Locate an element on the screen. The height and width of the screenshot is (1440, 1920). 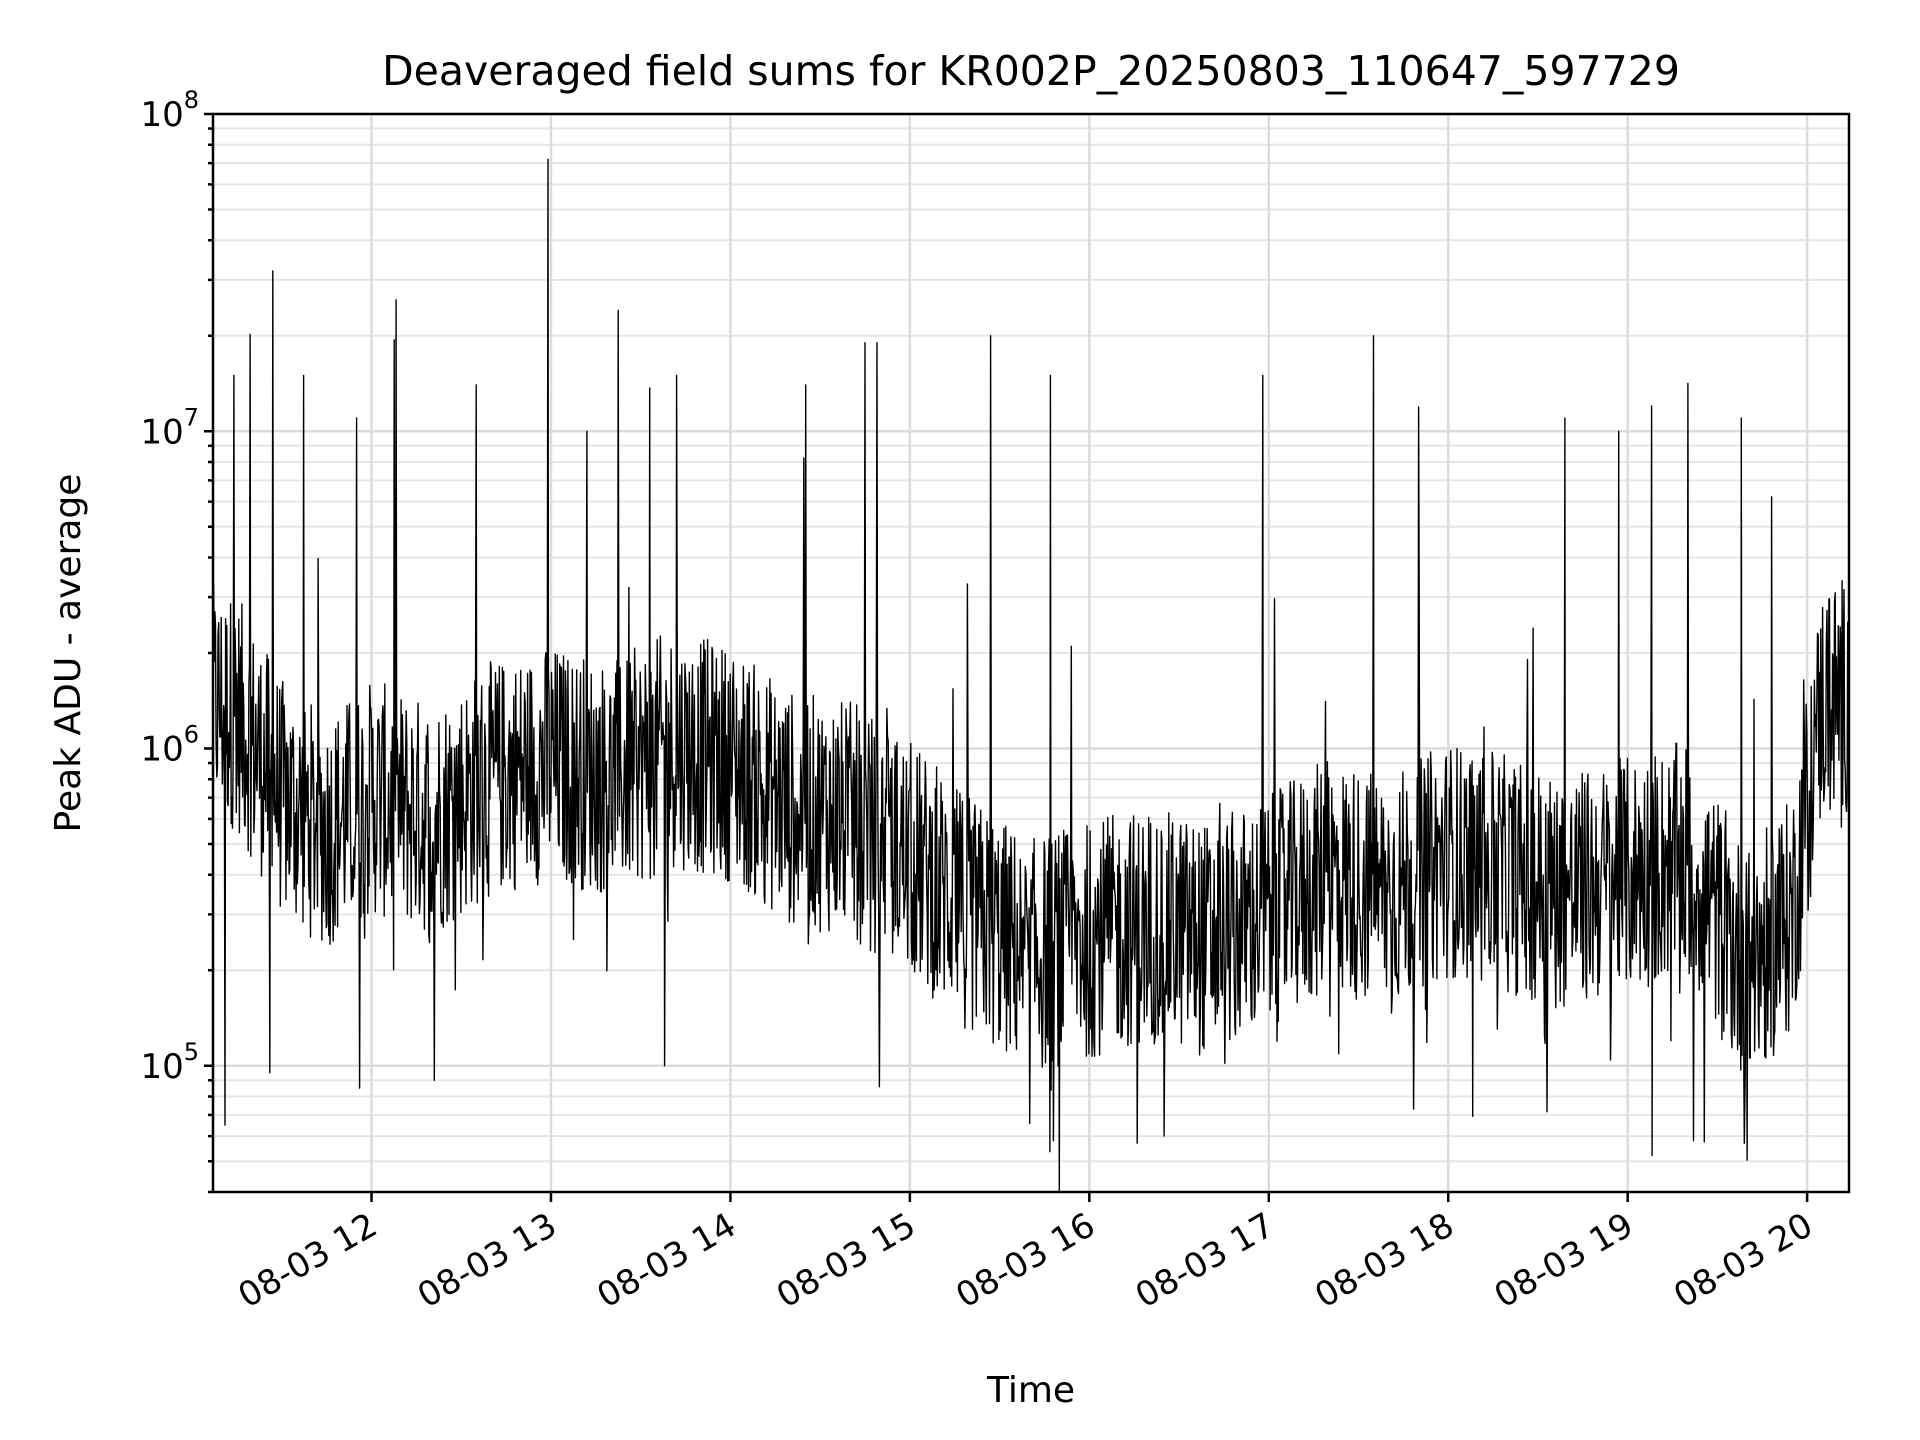
x-tick-label: 08-03 12 is located at coordinates (308, 1260).